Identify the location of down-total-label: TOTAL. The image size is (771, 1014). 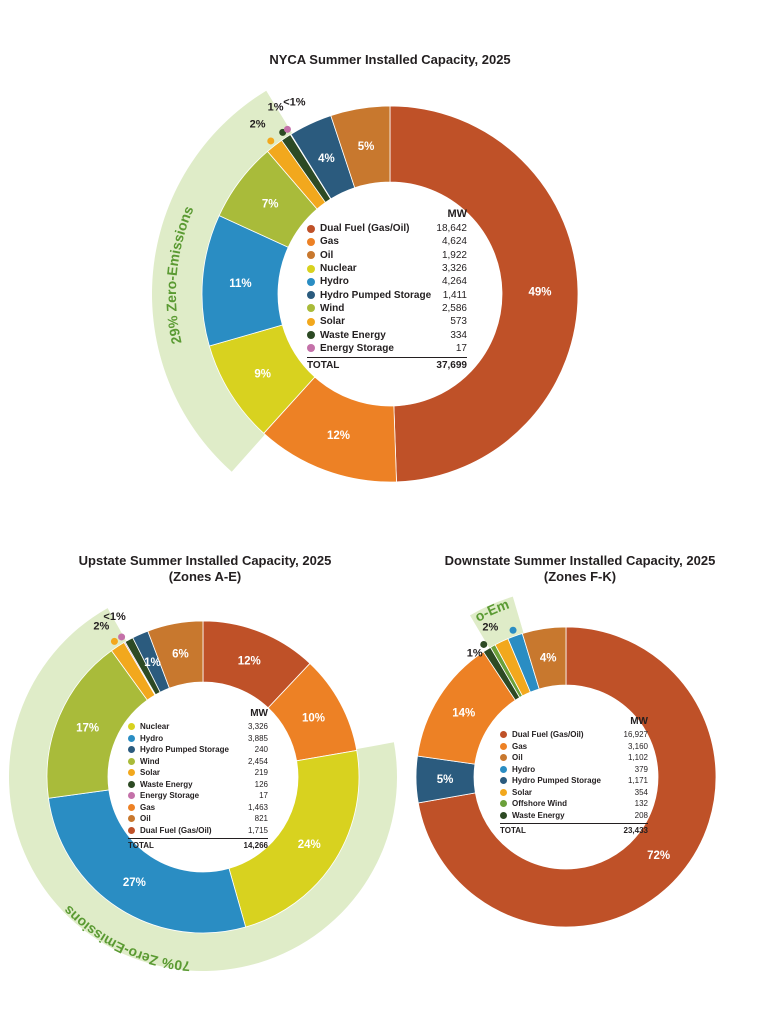
(513, 830).